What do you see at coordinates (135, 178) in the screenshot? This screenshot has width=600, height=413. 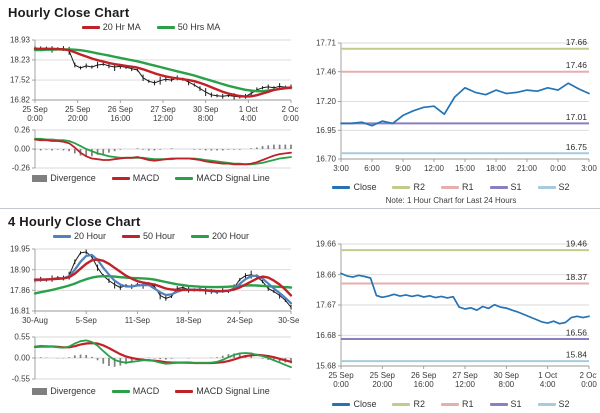 I see `legend-item-macd: MACD` at bounding box center [135, 178].